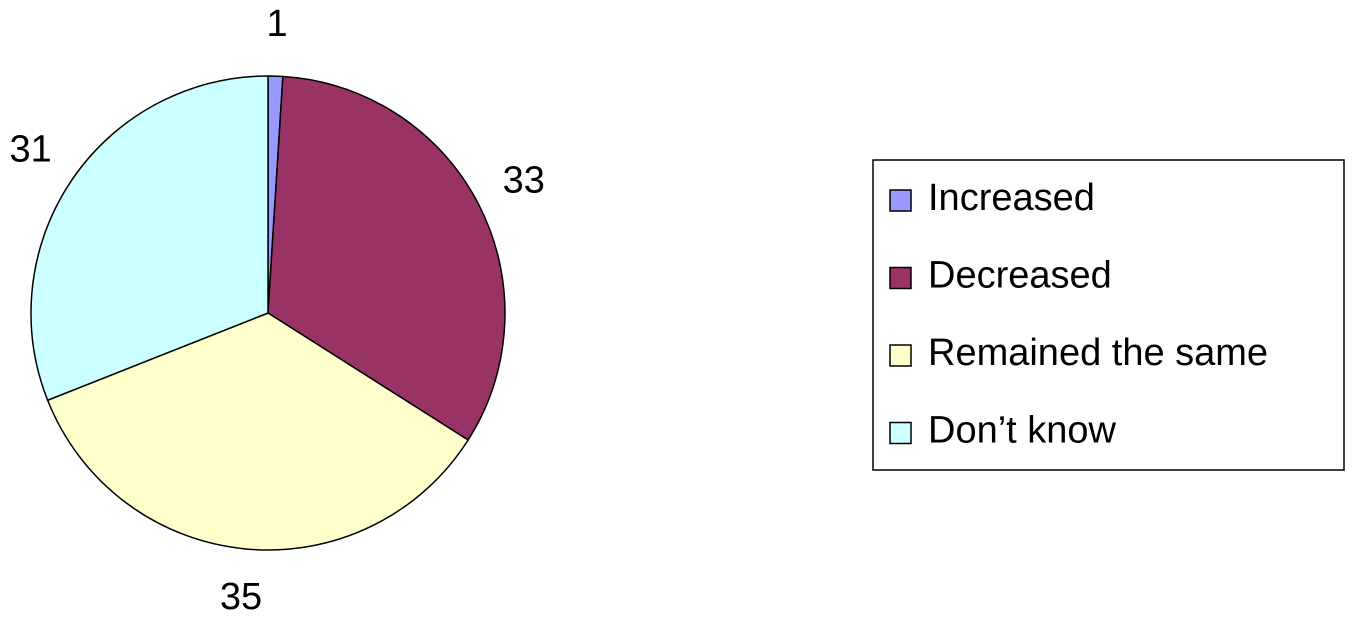  Describe the element at coordinates (276, 24) in the screenshot. I see `data-label: 1` at that location.